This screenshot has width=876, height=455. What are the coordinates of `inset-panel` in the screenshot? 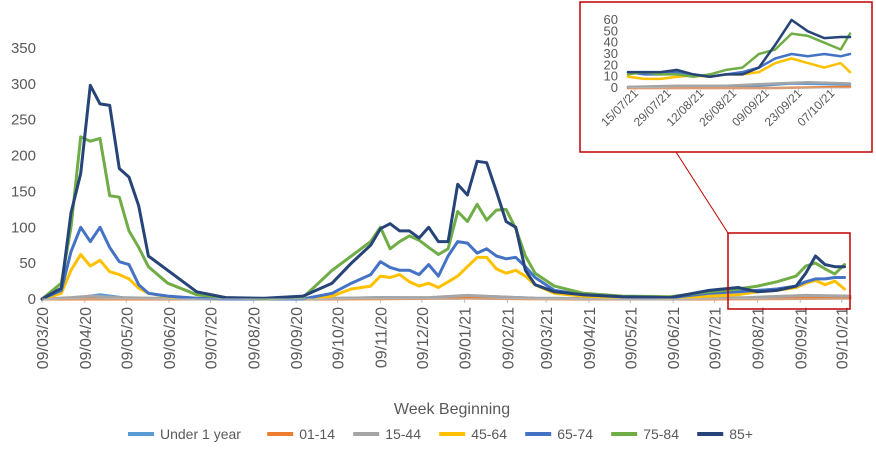 It's located at (726, 77).